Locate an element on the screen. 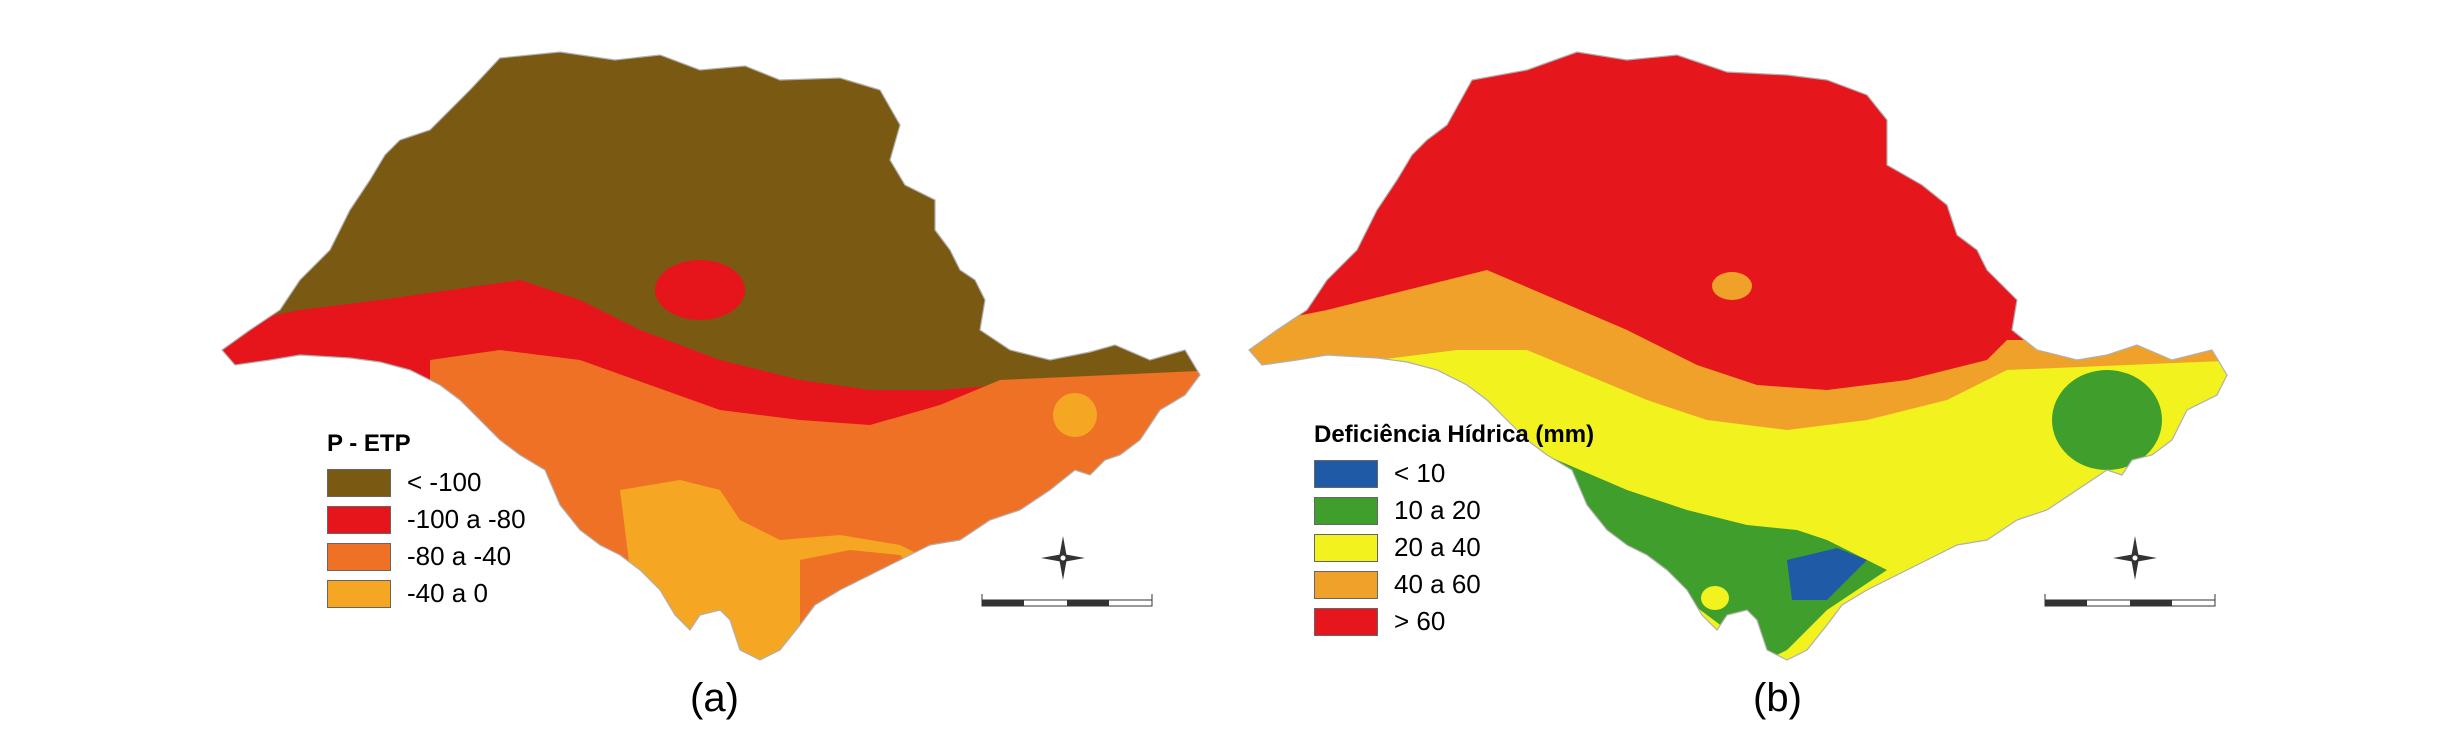 The width and height of the screenshot is (2454, 738). legend-item: > 60 is located at coordinates (1454, 621).